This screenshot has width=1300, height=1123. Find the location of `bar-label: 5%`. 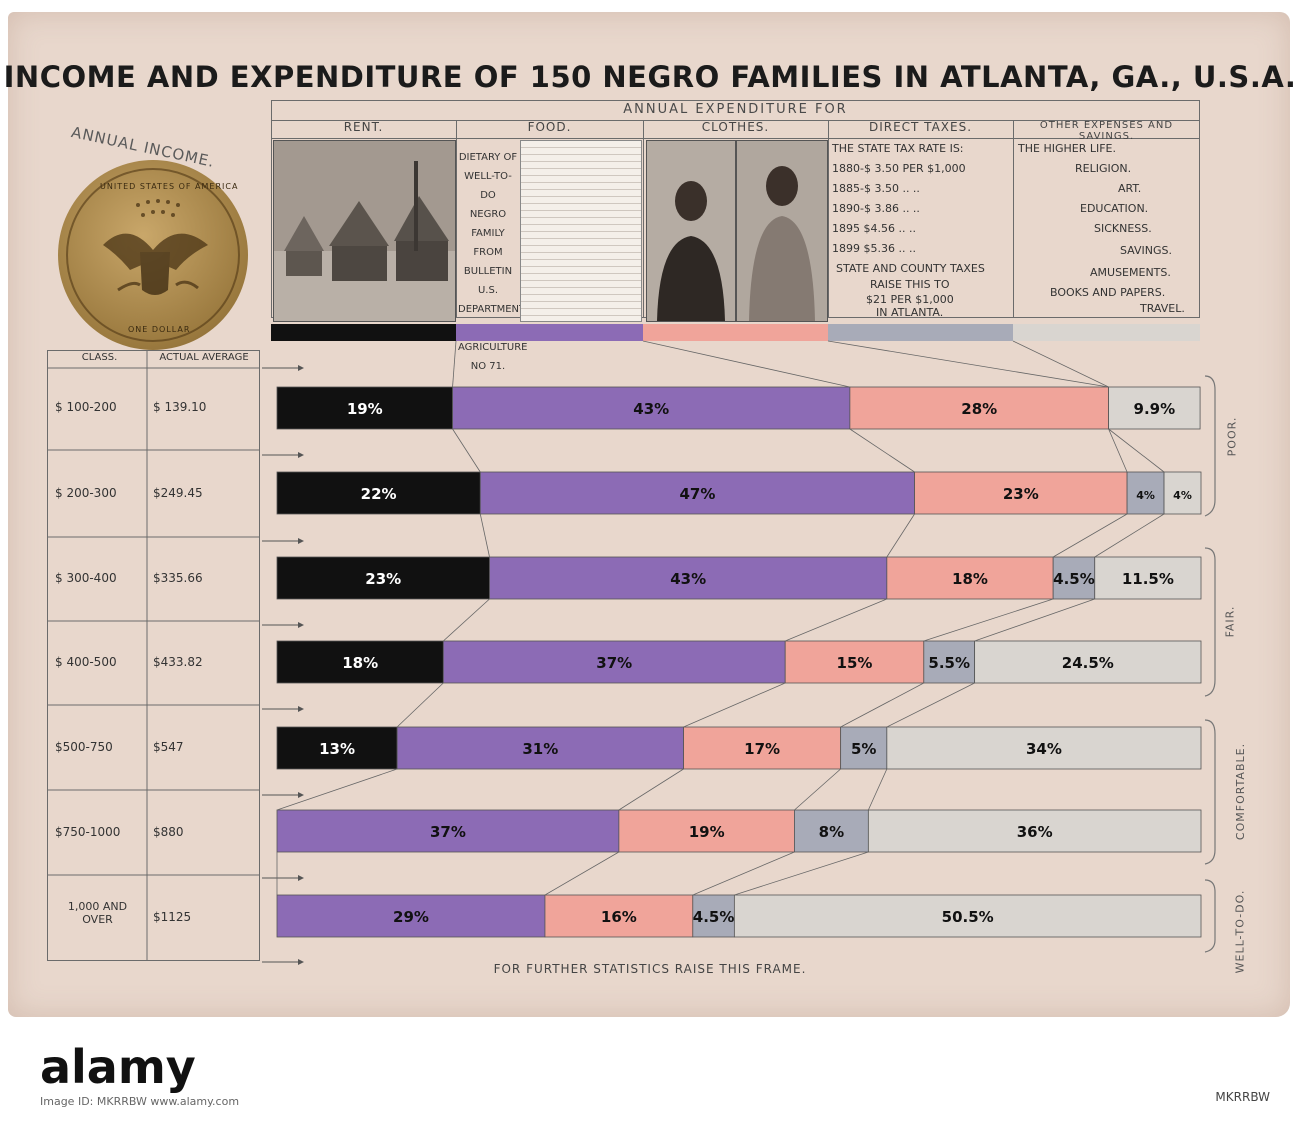

bar-label: 5% is located at coordinates (863, 749).